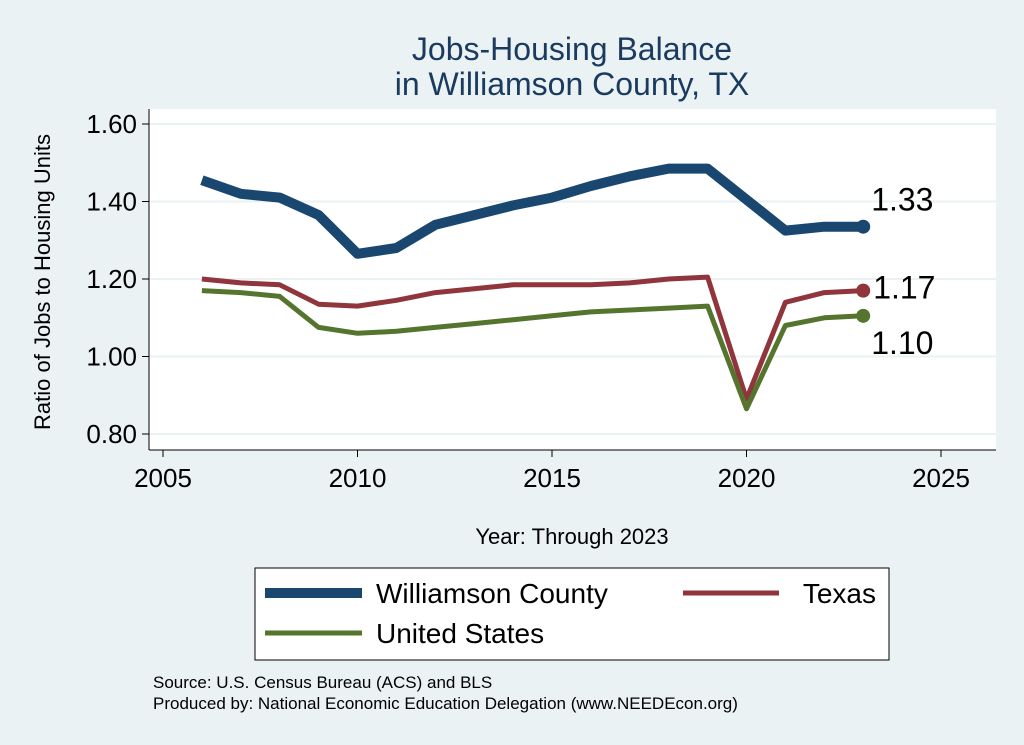  Describe the element at coordinates (941, 478) in the screenshot. I see `x-tick-label: 2025` at that location.